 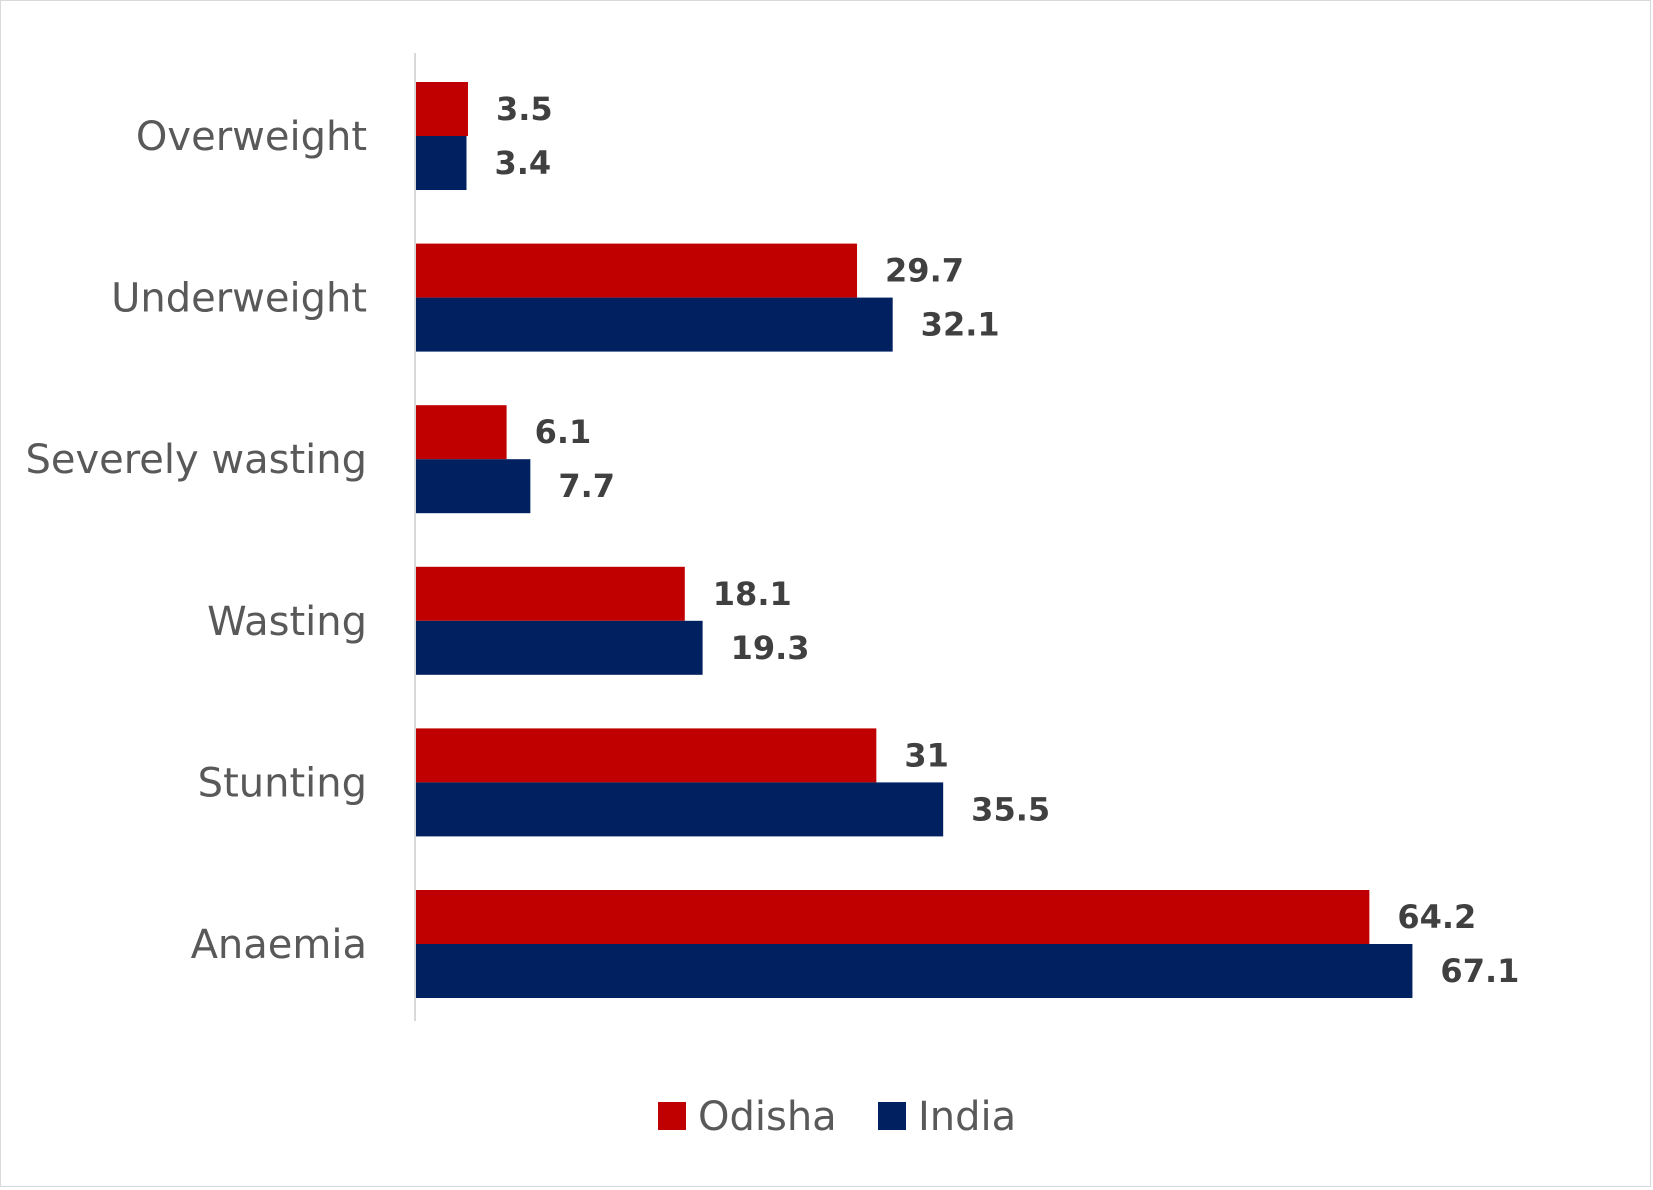 What do you see at coordinates (646, 755) in the screenshot?
I see `bar-odisha-stunting` at bounding box center [646, 755].